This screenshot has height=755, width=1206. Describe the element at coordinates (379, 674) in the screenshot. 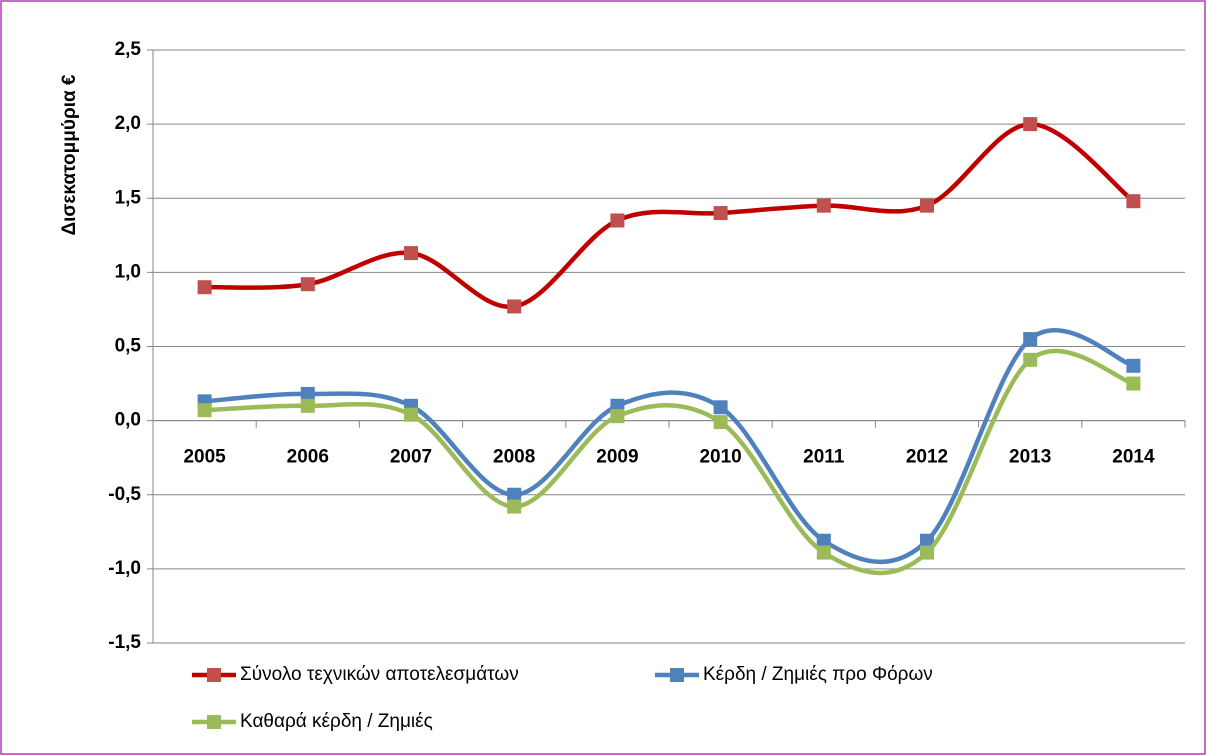

I see `legend-label: Σύνολο τεχνικών αποτελεσμάτων` at that location.